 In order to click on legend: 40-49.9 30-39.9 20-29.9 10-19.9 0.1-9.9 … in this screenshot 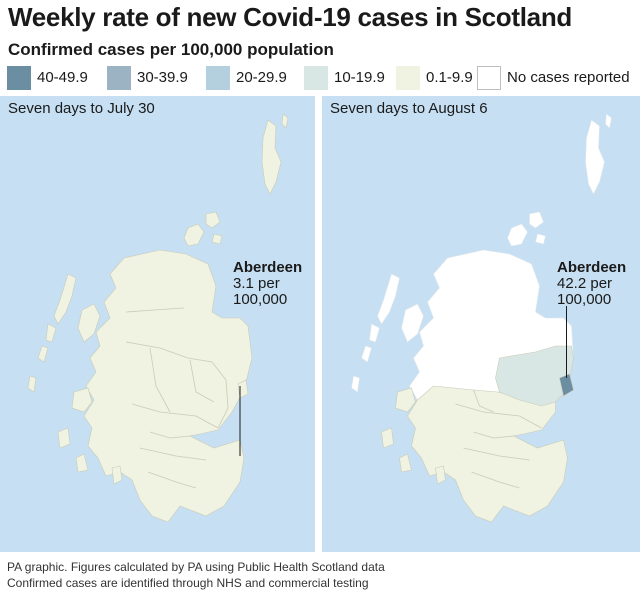, I will do `click(320, 78)`.